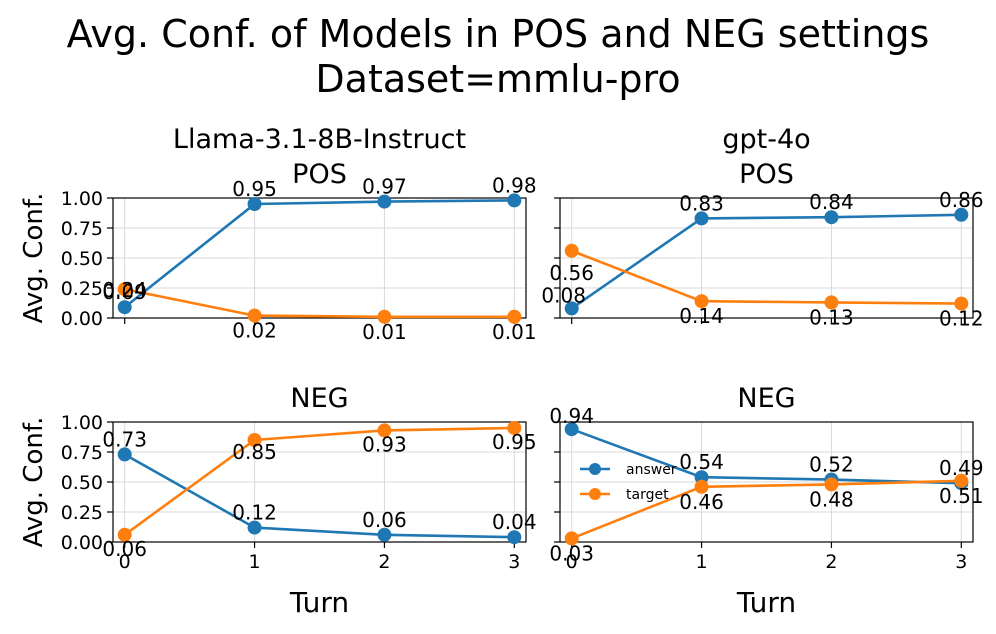  What do you see at coordinates (497, 79) in the screenshot?
I see `figure-title-line2: Dataset=mmlu-pro` at bounding box center [497, 79].